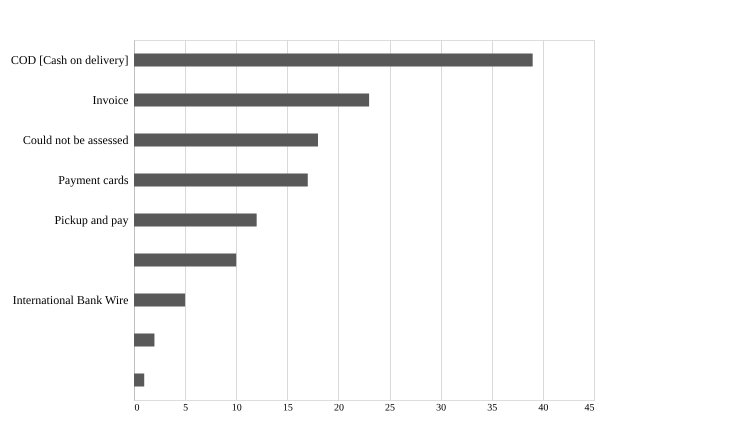  I want to click on y-tick-label: COD [Cash on delivery], so click(69, 60).